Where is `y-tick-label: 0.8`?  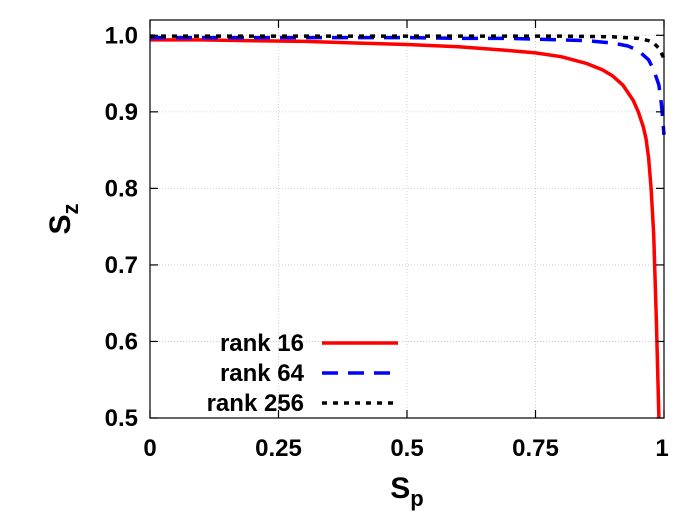
y-tick-label: 0.8 is located at coordinates (121, 188).